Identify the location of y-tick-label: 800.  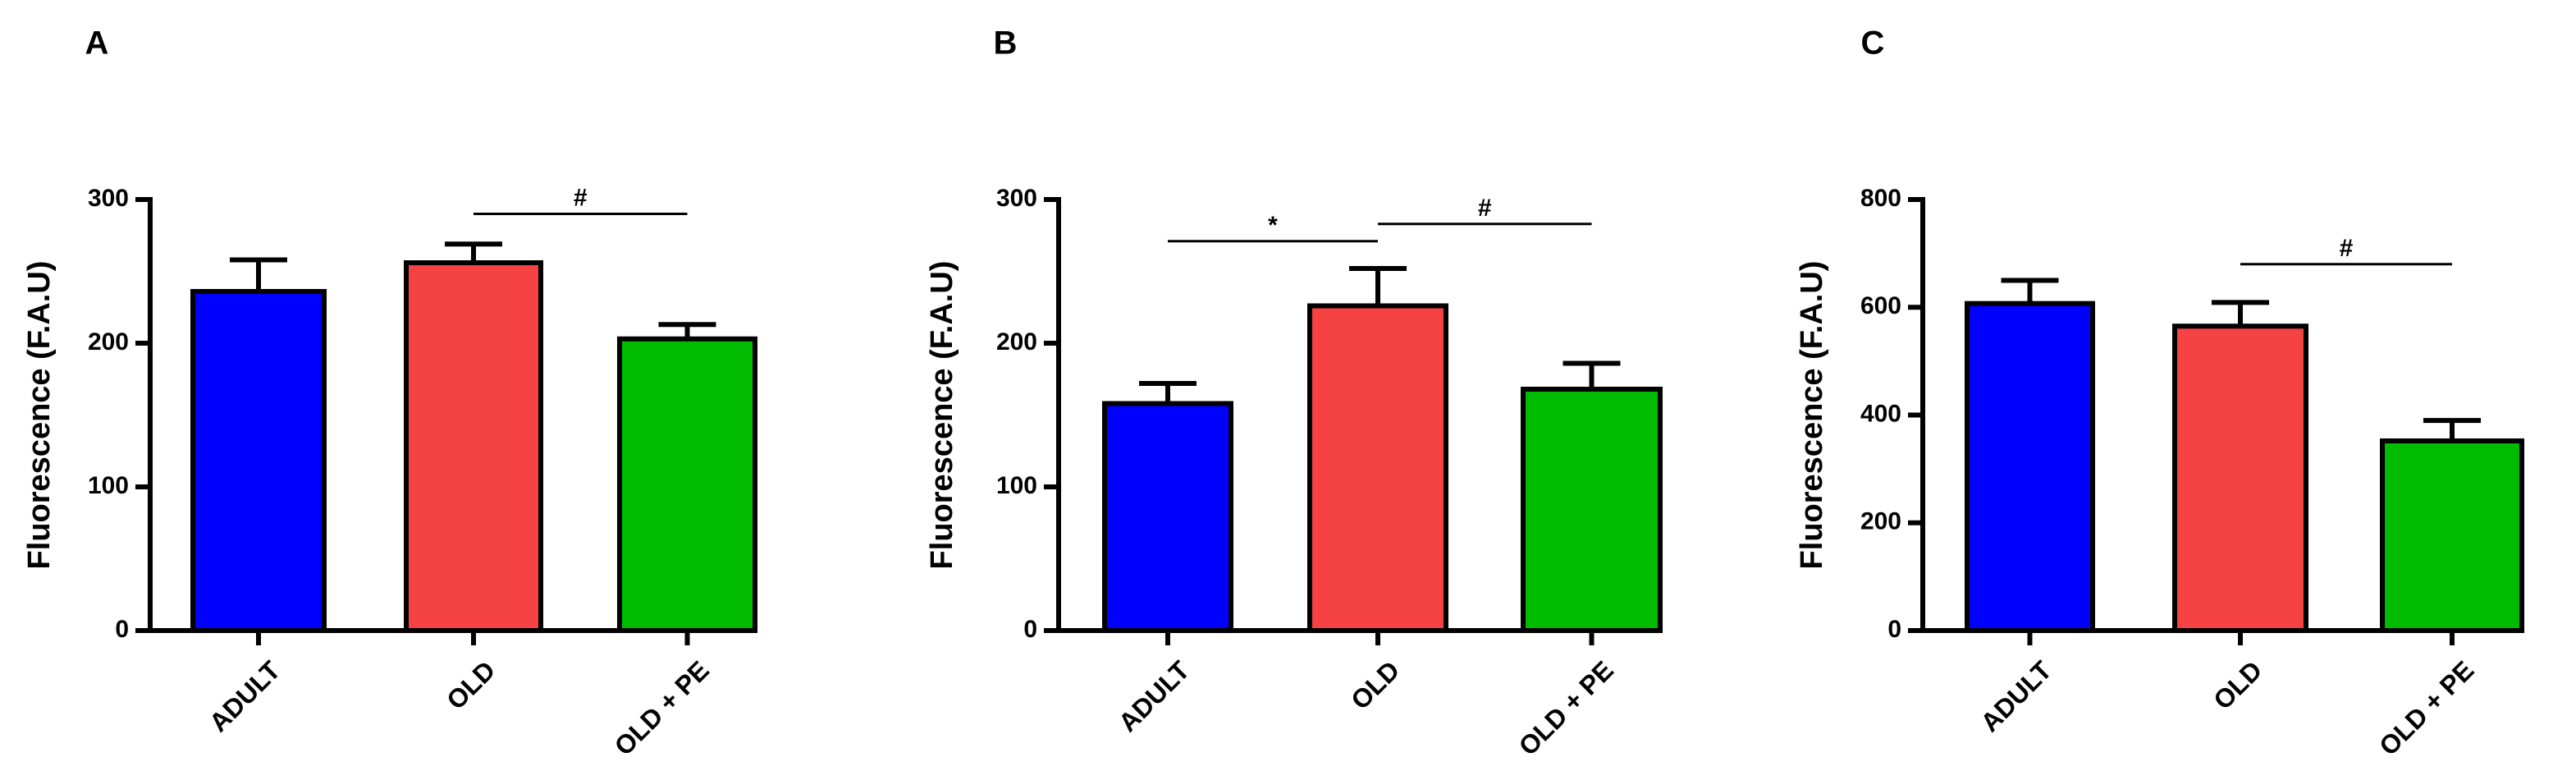
(1880, 198).